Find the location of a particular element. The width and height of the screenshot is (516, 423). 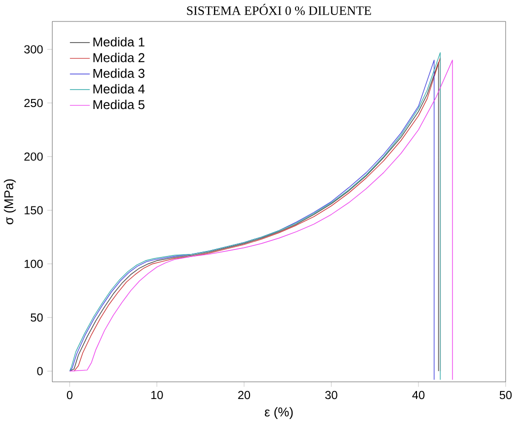

x-axis-title: ε (%) is located at coordinates (278, 413).